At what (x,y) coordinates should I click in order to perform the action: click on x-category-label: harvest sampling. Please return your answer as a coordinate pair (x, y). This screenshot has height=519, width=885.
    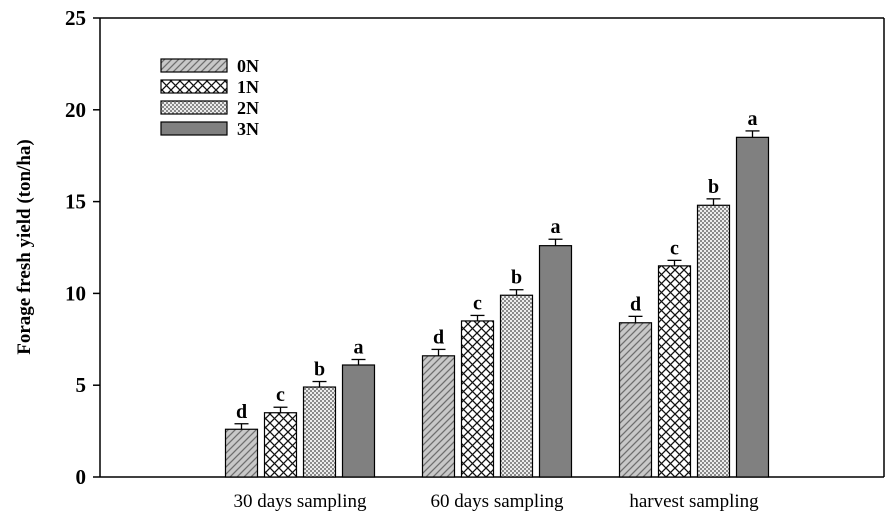
    Looking at the image, I should click on (694, 501).